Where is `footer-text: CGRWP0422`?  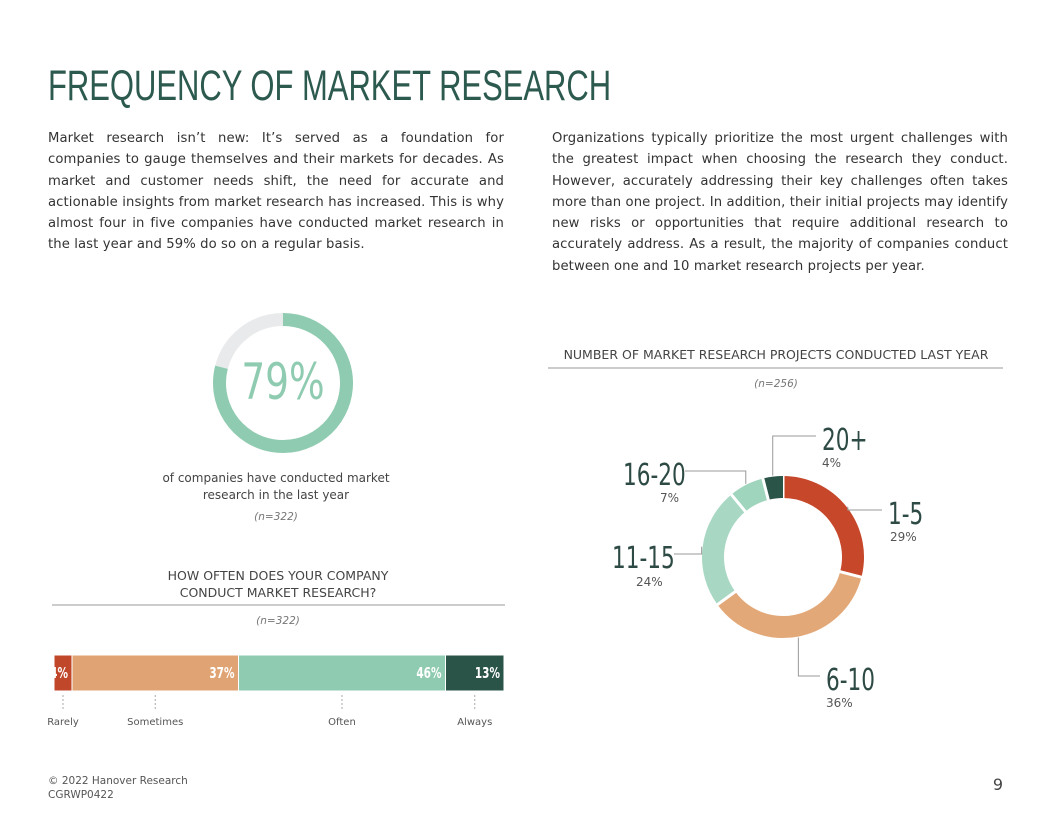 footer-text: CGRWP0422 is located at coordinates (81, 795).